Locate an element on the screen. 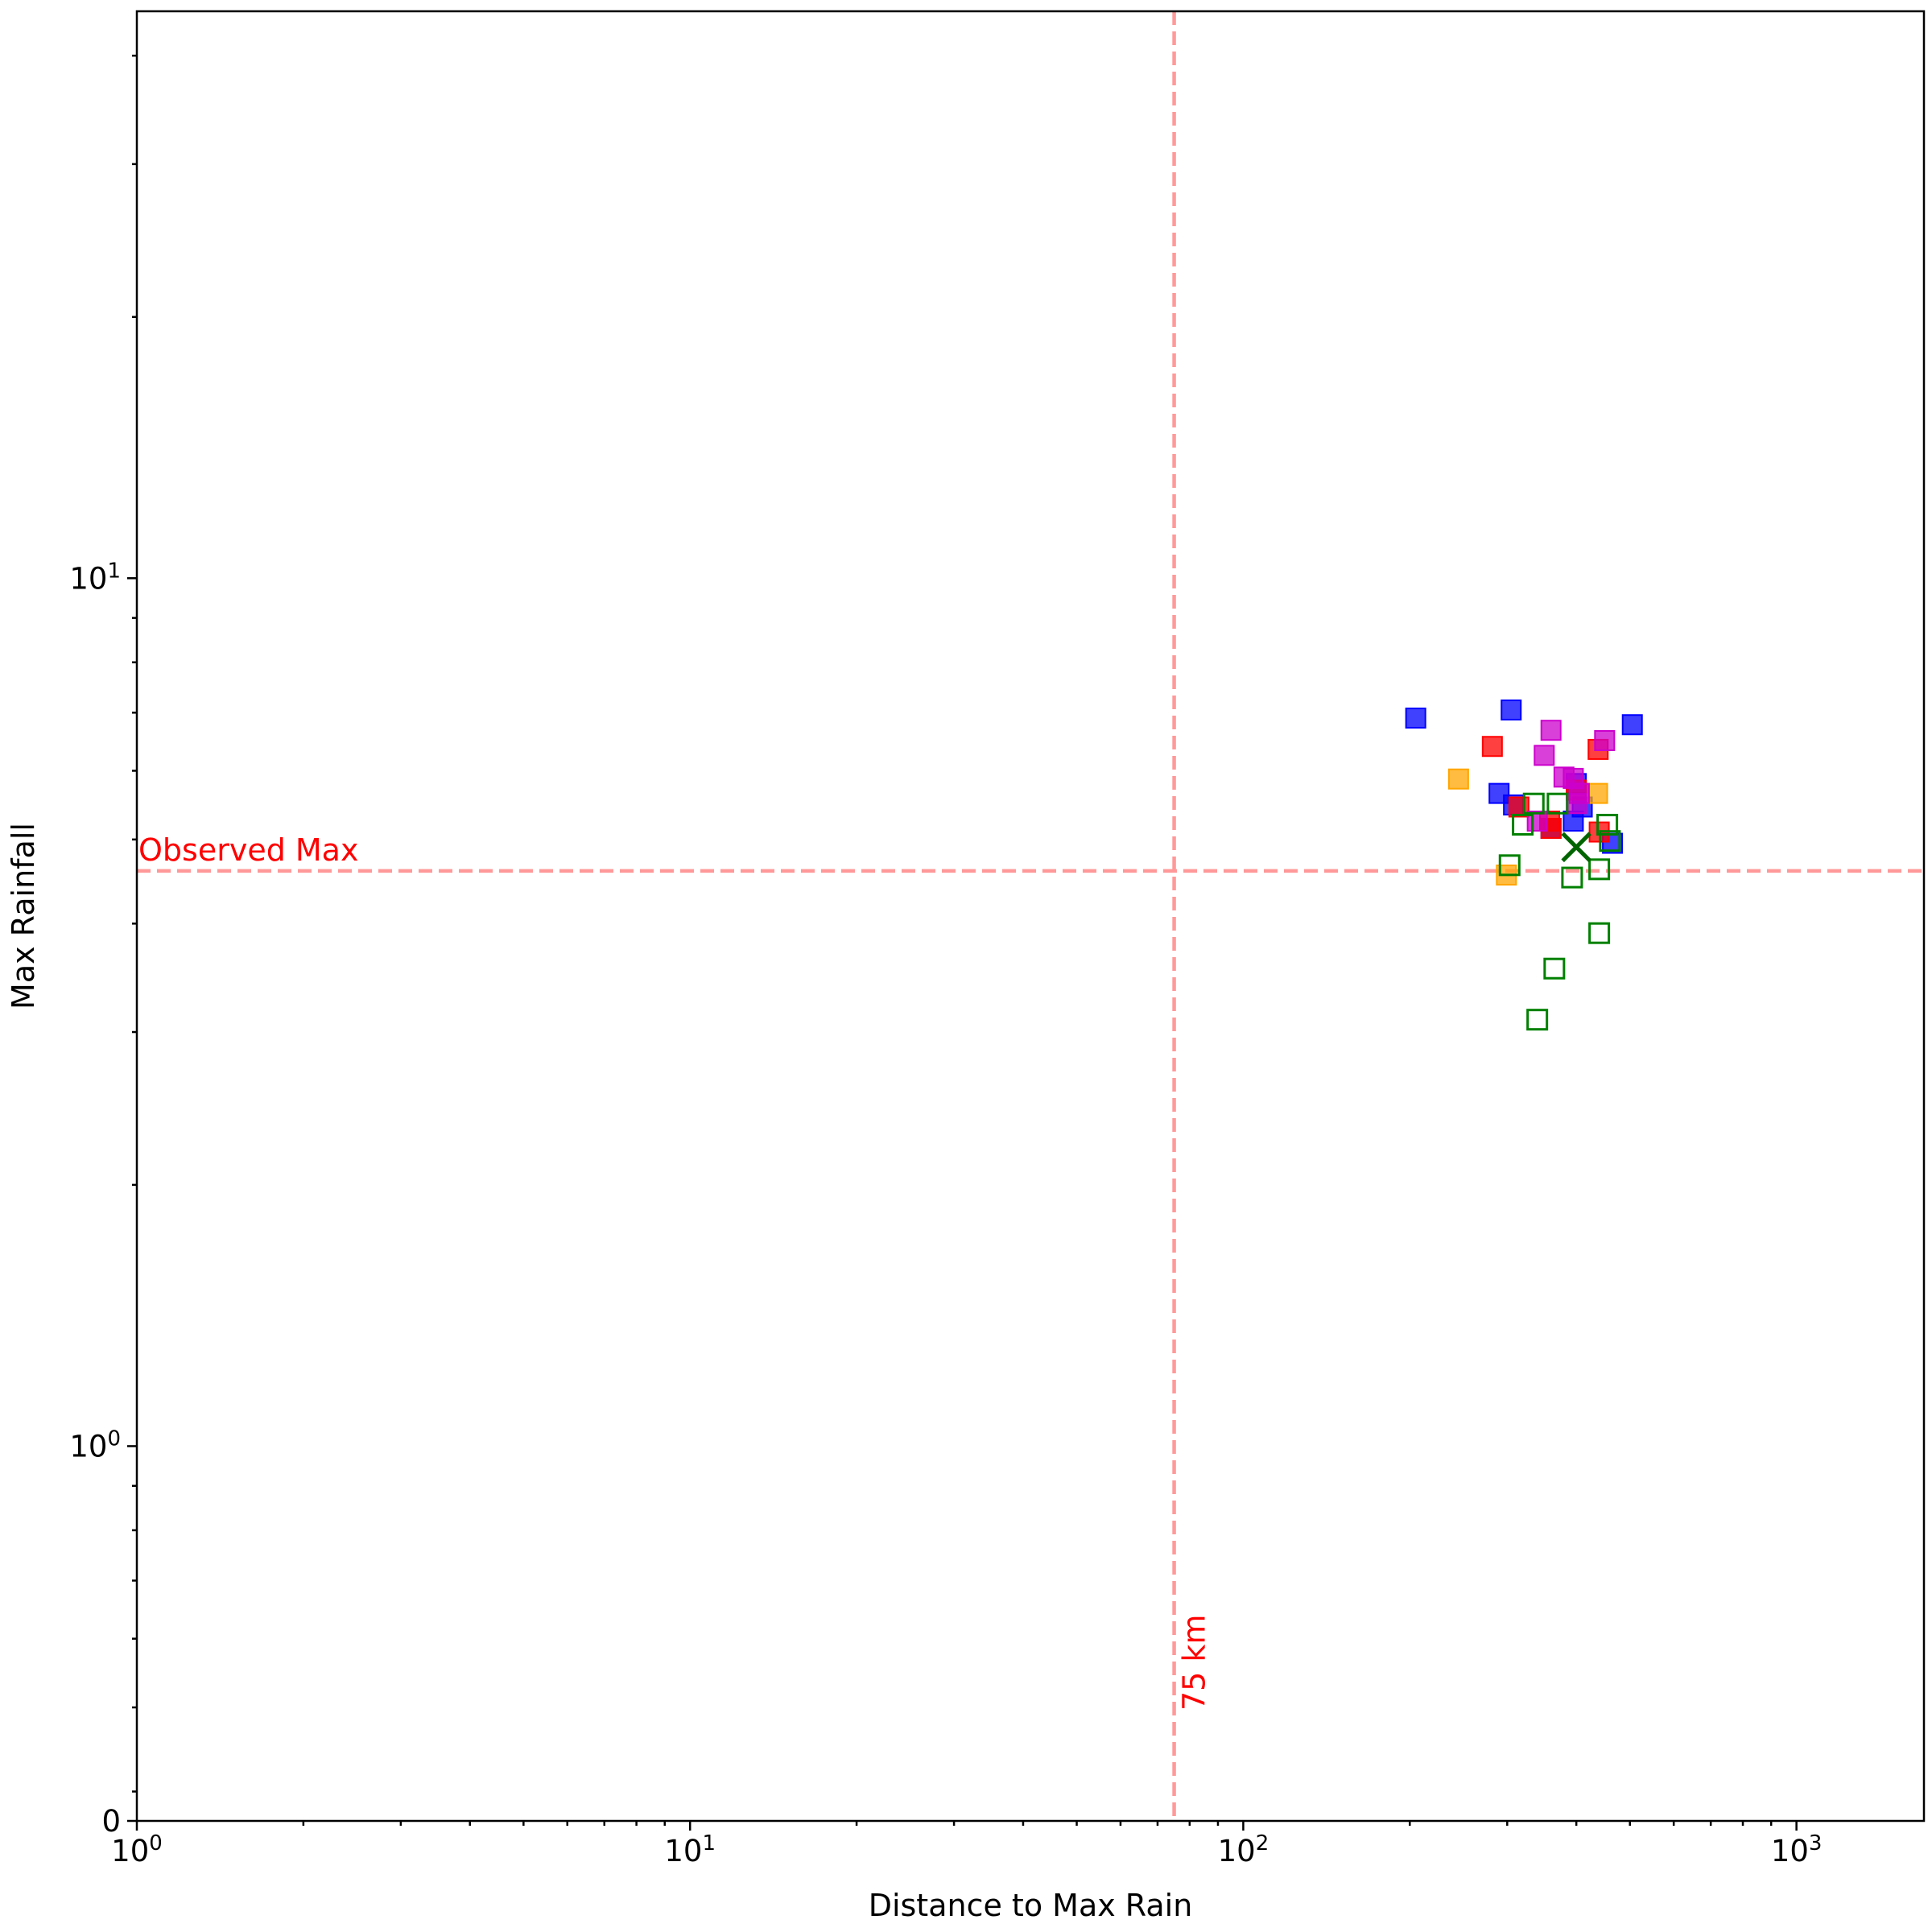 This screenshot has width=1932, height=1932. x-tick-label: 102 is located at coordinates (1243, 1850).